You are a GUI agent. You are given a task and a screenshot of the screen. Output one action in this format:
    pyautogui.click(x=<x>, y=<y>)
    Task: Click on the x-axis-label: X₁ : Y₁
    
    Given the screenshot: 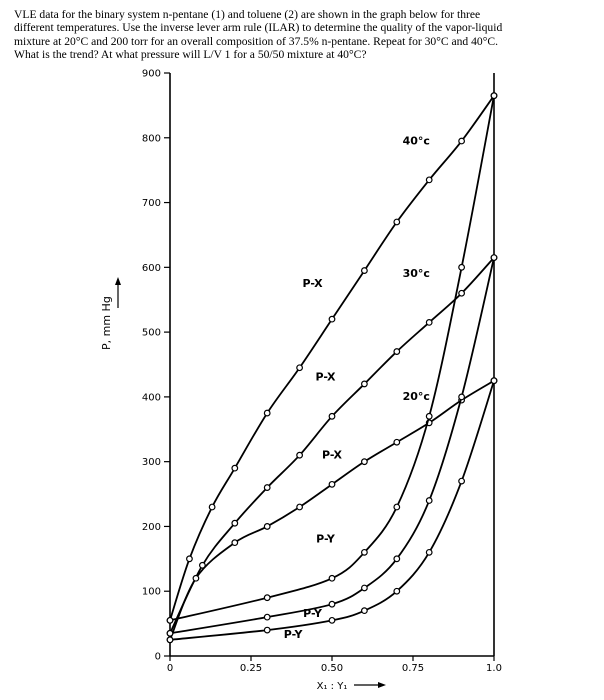 What is the action you would take?
    pyautogui.click(x=332, y=686)
    